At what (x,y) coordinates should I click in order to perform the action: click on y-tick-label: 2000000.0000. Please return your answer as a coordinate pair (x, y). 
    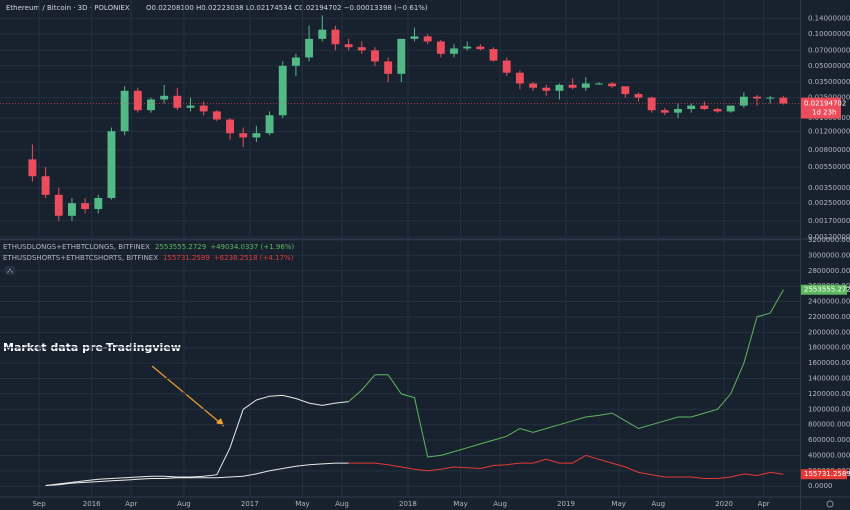
    Looking at the image, I should click on (829, 332).